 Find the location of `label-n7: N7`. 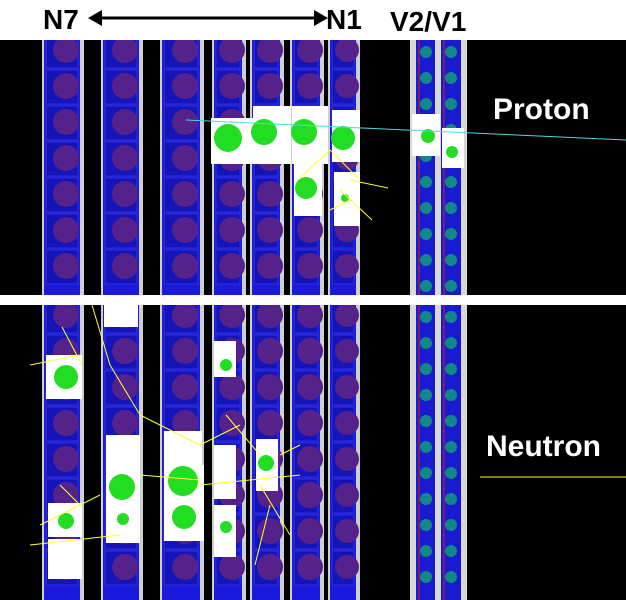

label-n7: N7 is located at coordinates (61, 19).